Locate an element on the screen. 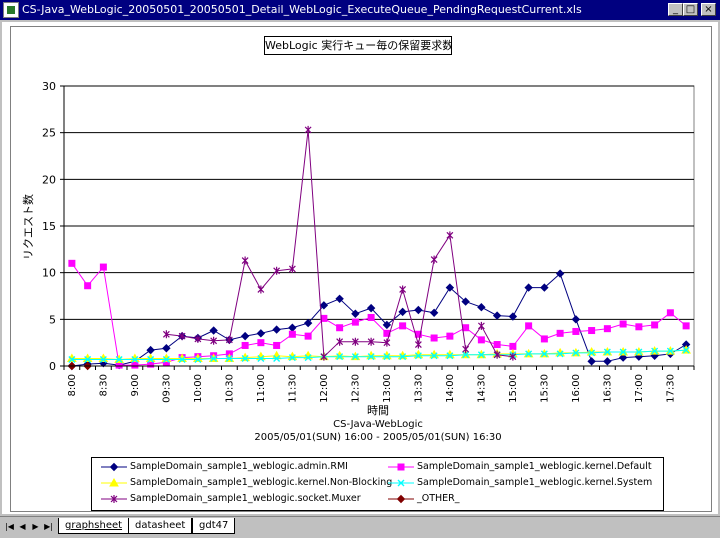 The height and width of the screenshot is (538, 720). maximize-button: □ is located at coordinates (690, 9).